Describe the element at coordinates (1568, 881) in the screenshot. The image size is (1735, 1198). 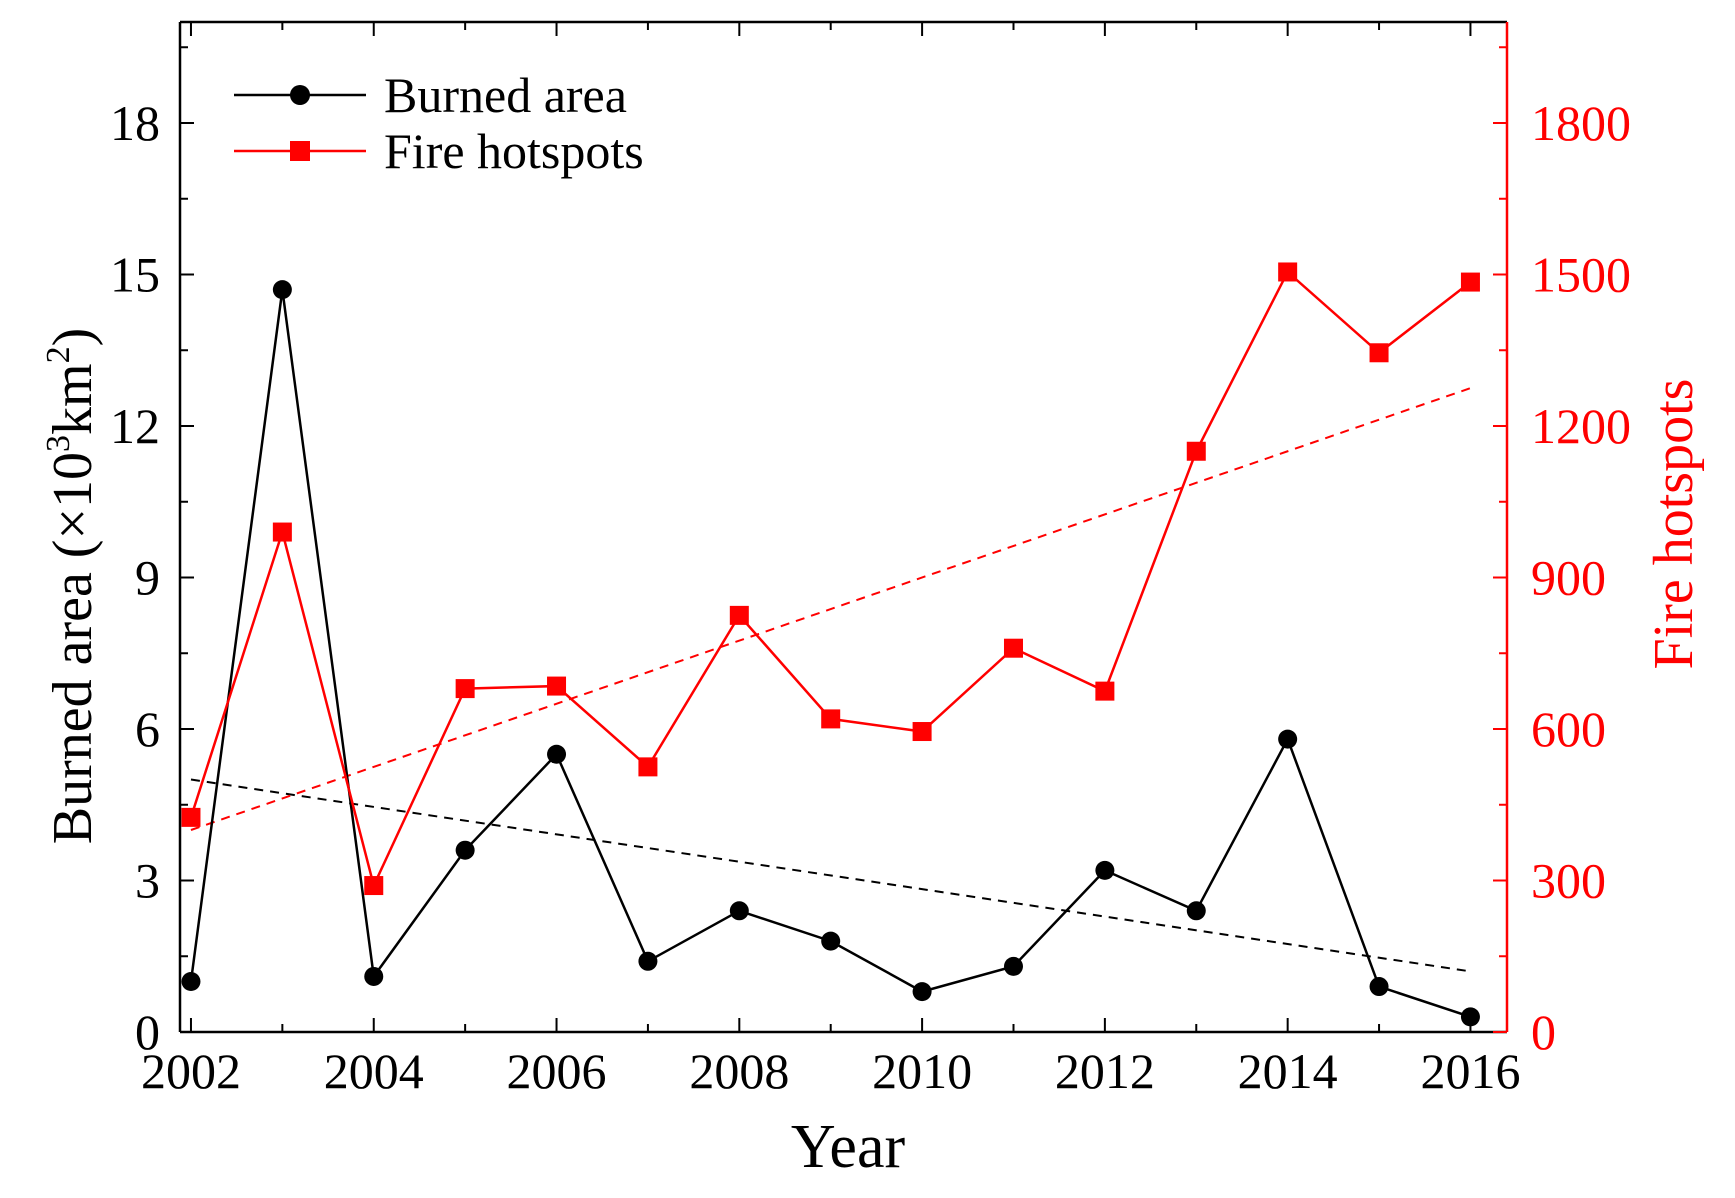
I see `y-right-tick-label: 300` at that location.